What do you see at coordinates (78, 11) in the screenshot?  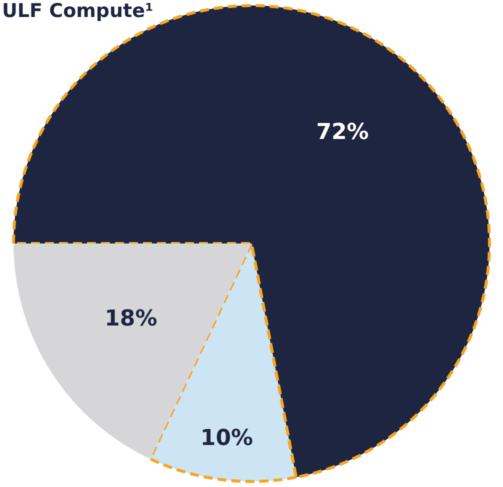 I see `chart-title: ULF Compute¹` at bounding box center [78, 11].